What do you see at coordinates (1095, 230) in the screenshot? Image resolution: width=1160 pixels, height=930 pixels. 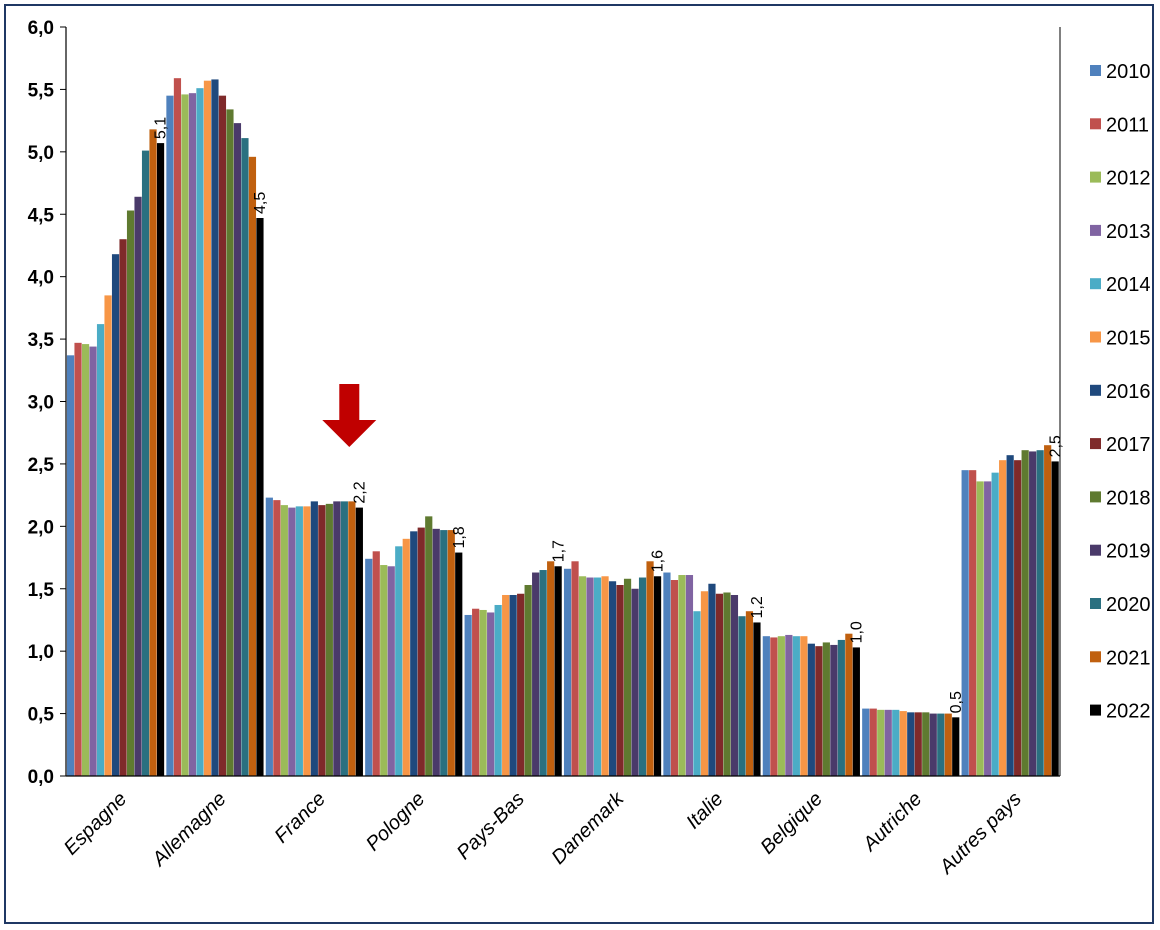 I see `legend-swatch-2013` at bounding box center [1095, 230].